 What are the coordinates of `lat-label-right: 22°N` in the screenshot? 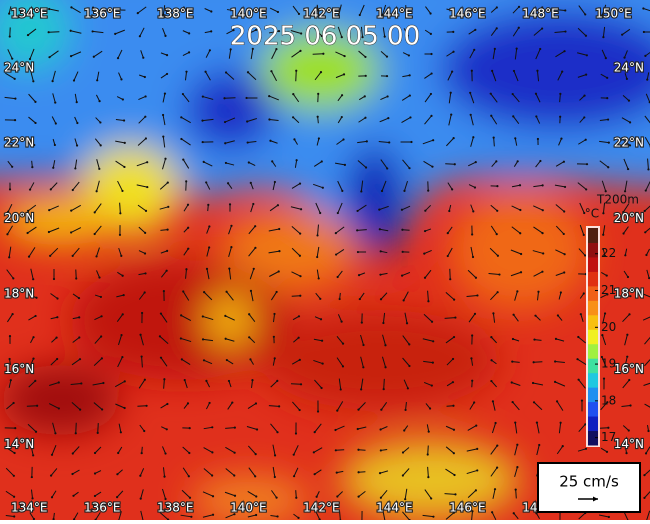 It's located at (629, 143).